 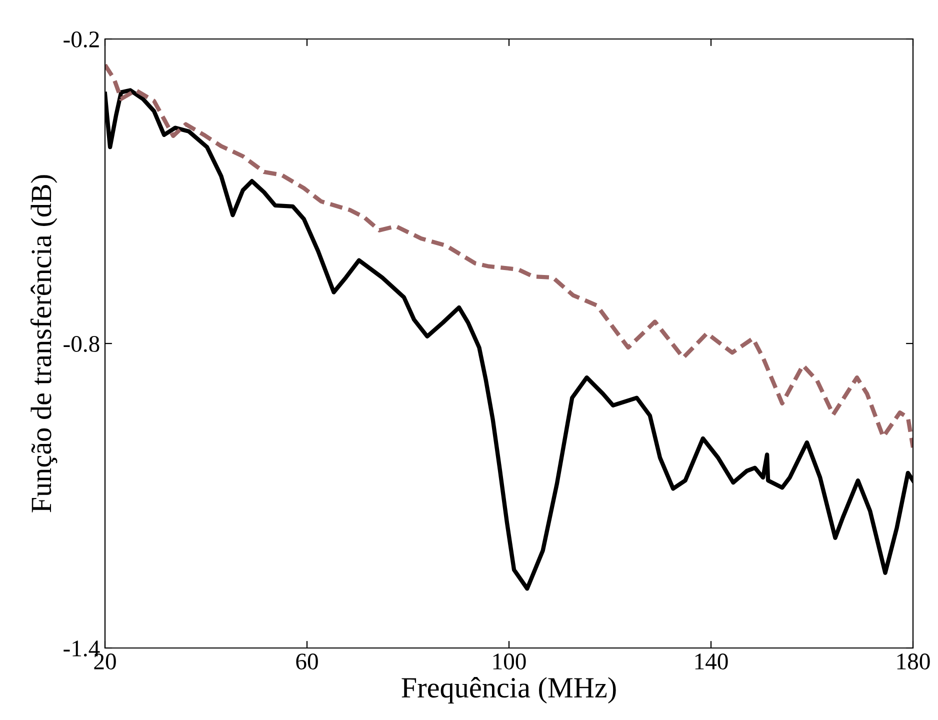 What do you see at coordinates (509, 690) in the screenshot?
I see `x-axis-title: Frequência (MHz)` at bounding box center [509, 690].